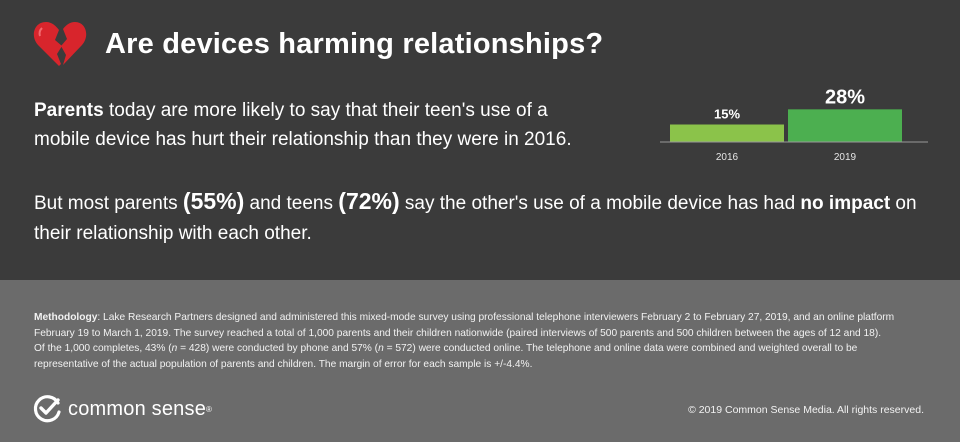  I want to click on n-variable-2: n, so click(381, 349).